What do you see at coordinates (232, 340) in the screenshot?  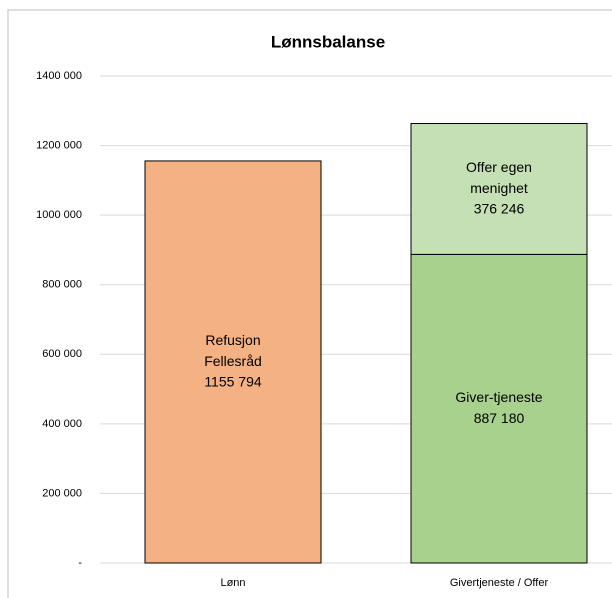 I see `data-label-line: Refusjon` at bounding box center [232, 340].